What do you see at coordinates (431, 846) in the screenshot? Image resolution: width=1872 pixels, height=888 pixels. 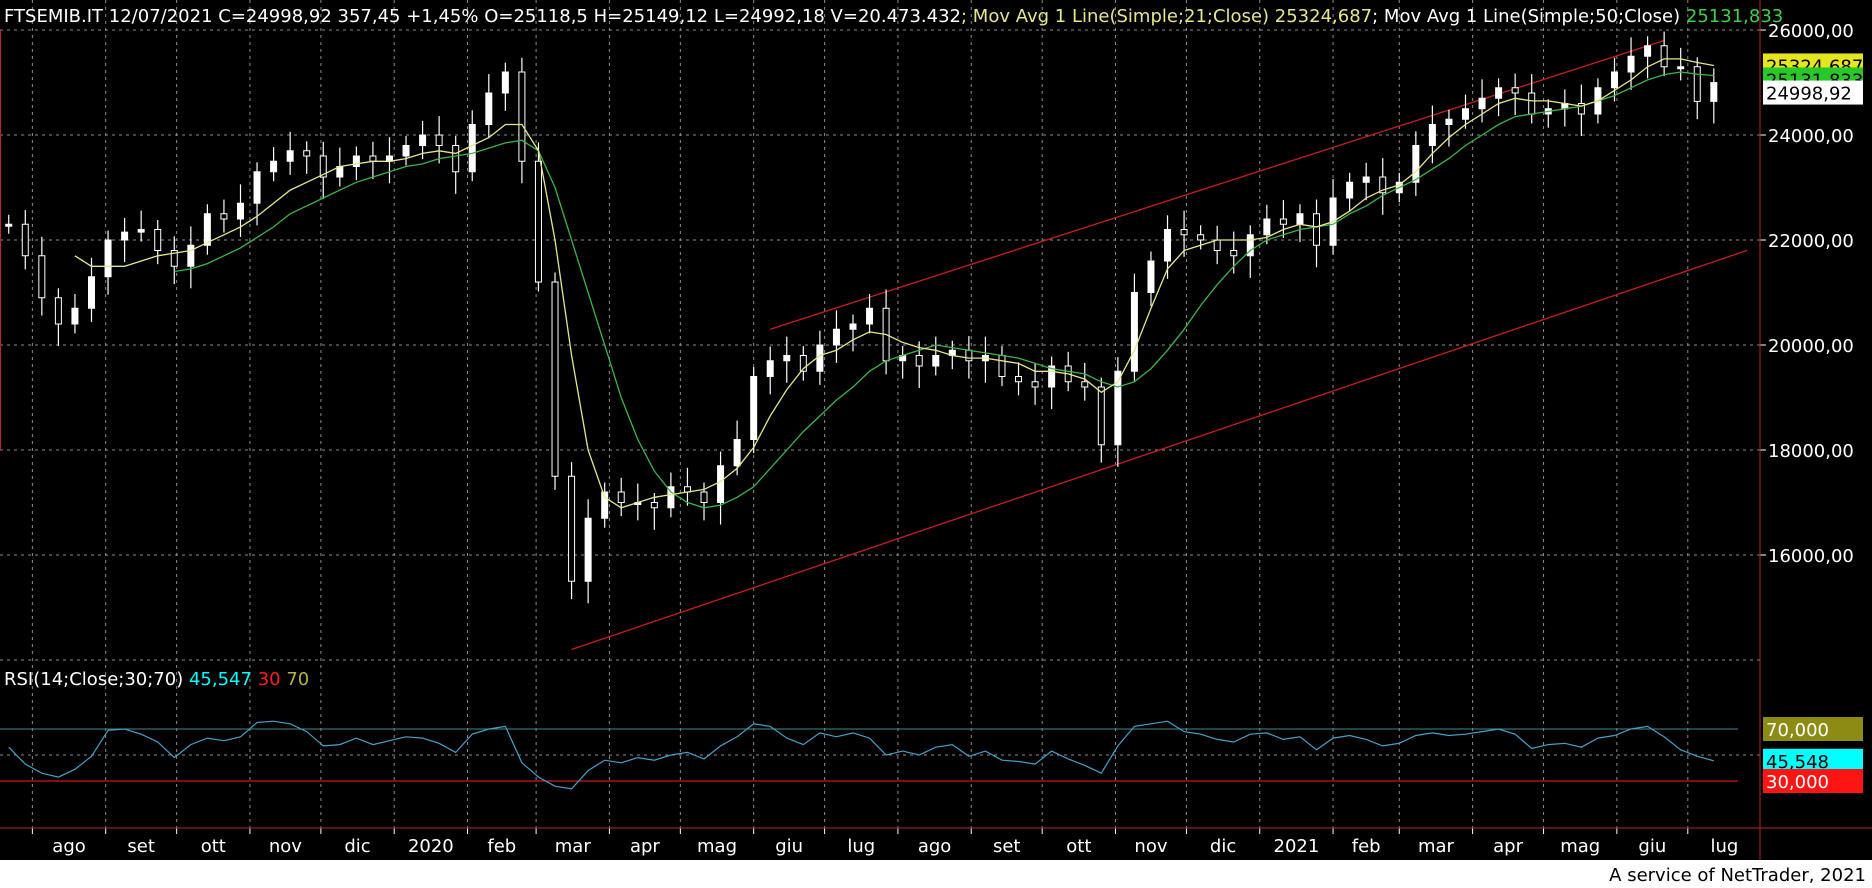 I see `time-tick-label: 2020` at bounding box center [431, 846].